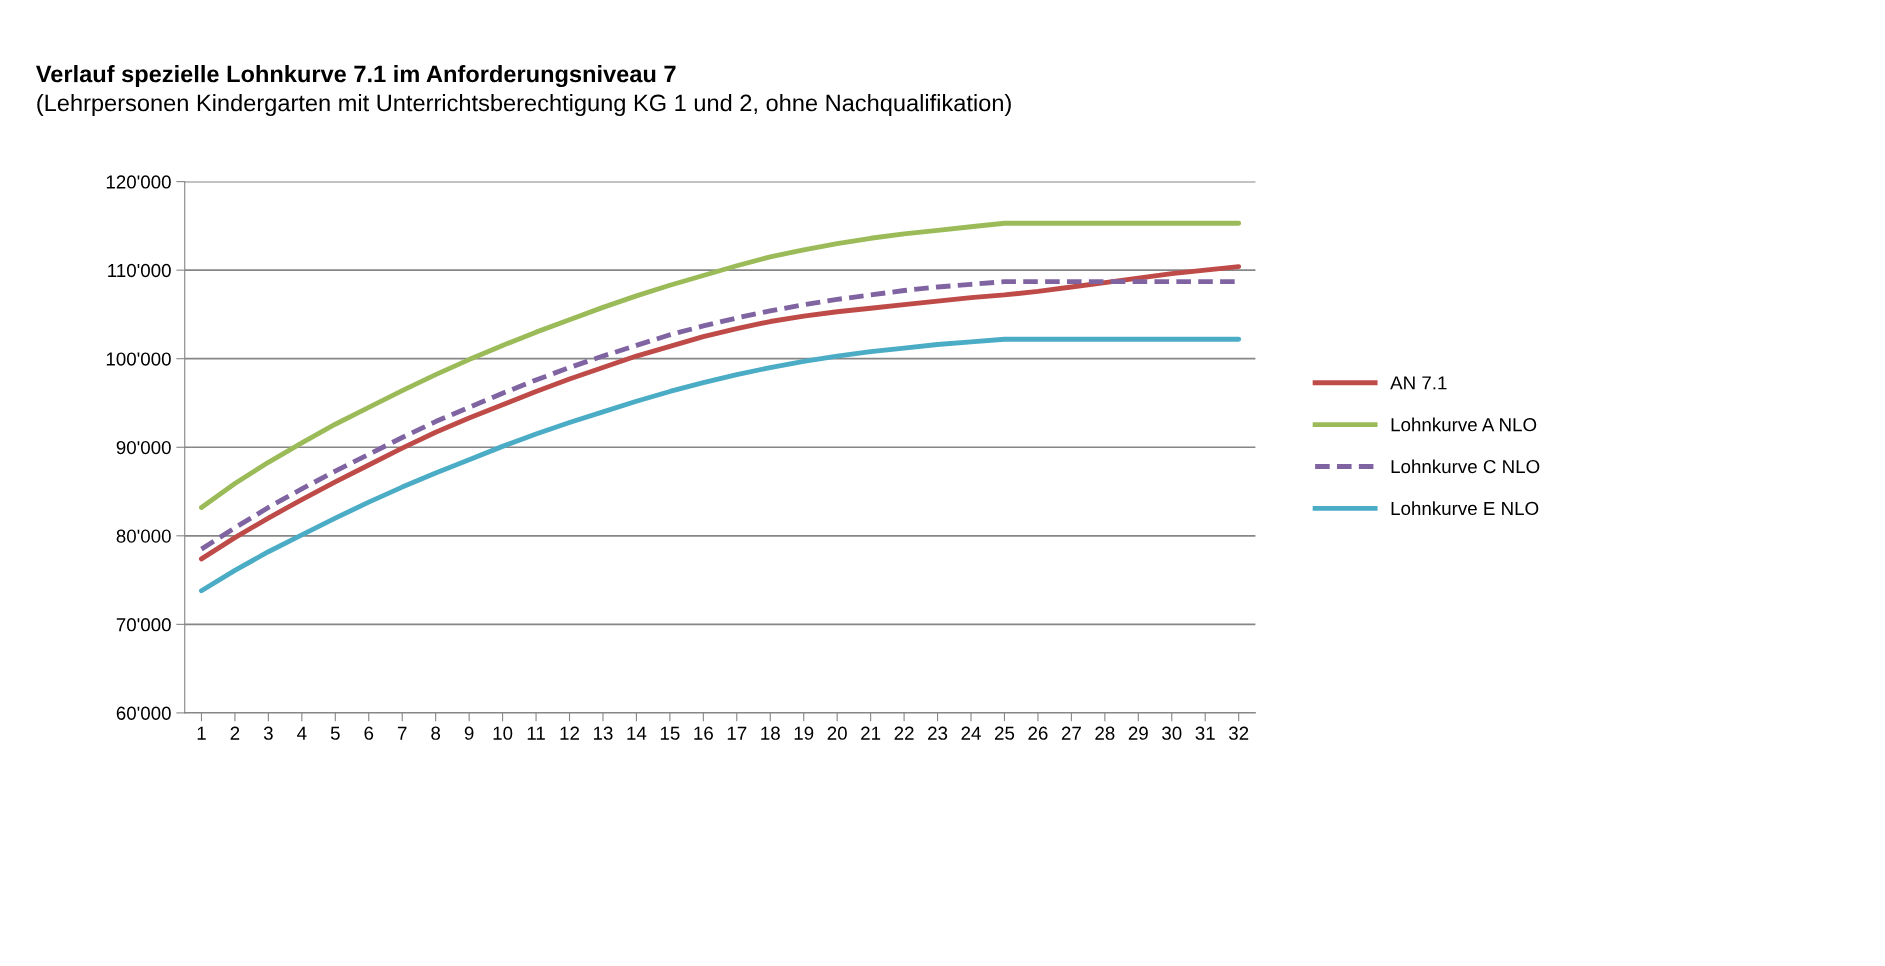  Describe the element at coordinates (1205, 733) in the screenshot. I see `x-tick-label: 31` at that location.